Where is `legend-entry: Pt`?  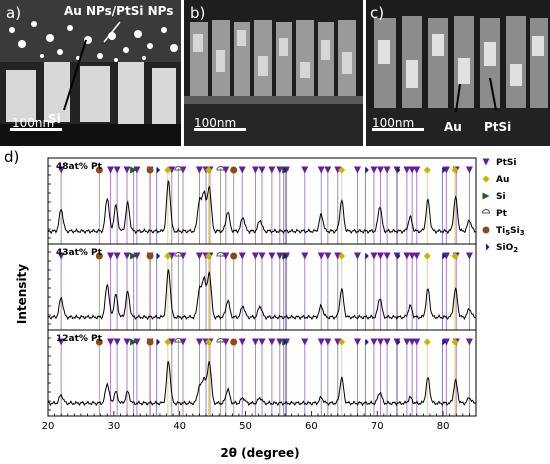
legend-entry: Pt is located at coordinates (502, 214).